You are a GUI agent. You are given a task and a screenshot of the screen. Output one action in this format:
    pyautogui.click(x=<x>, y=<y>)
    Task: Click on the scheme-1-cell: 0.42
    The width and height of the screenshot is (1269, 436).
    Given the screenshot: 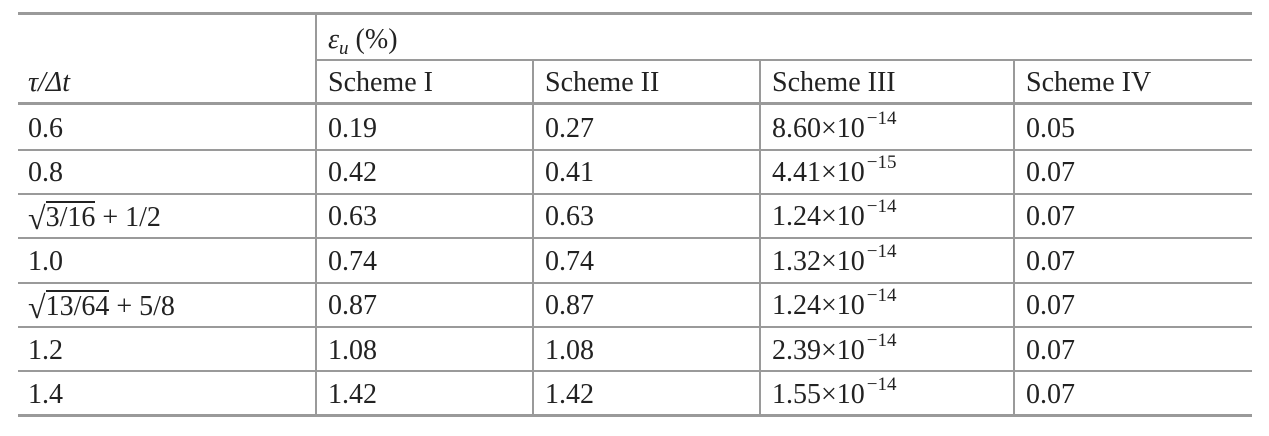 What is the action you would take?
    pyautogui.click(x=352, y=172)
    